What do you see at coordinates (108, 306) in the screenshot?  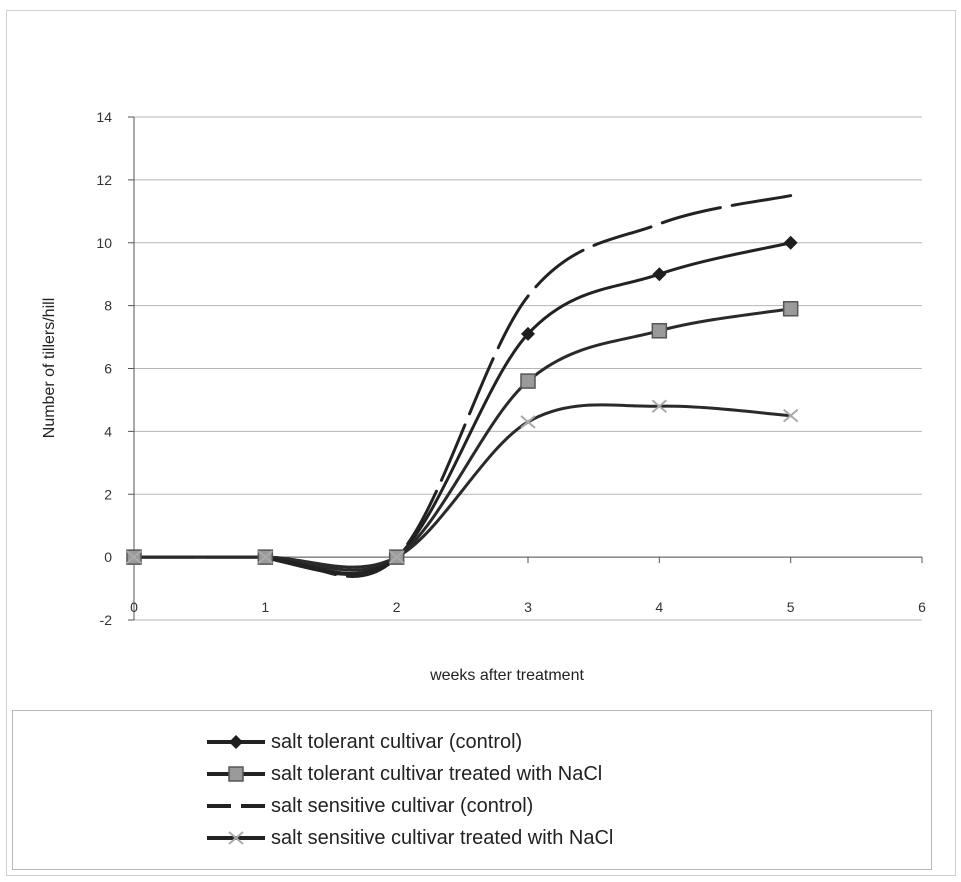 I see `y-tick-label: 8` at bounding box center [108, 306].